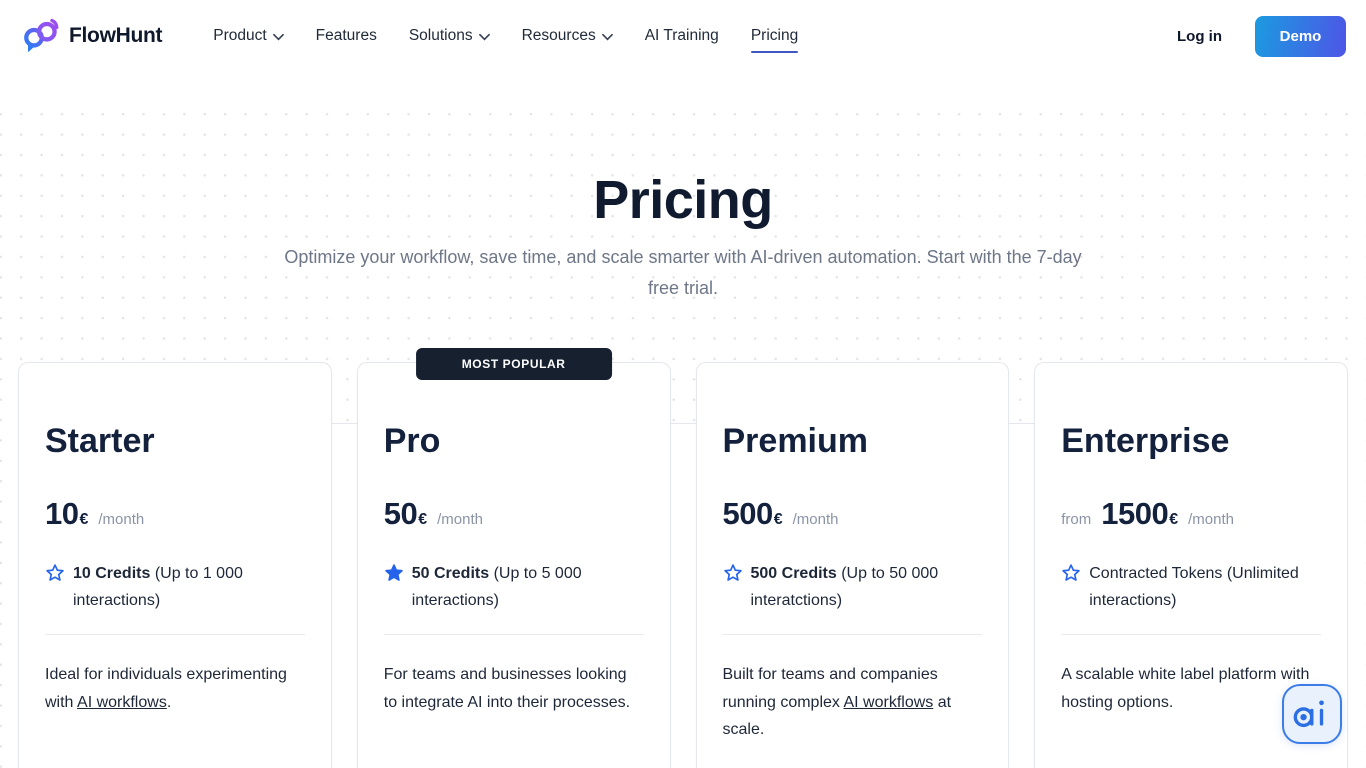  I want to click on plan-feature: 50 Credits (Up to 5 000 interactions), so click(514, 587).